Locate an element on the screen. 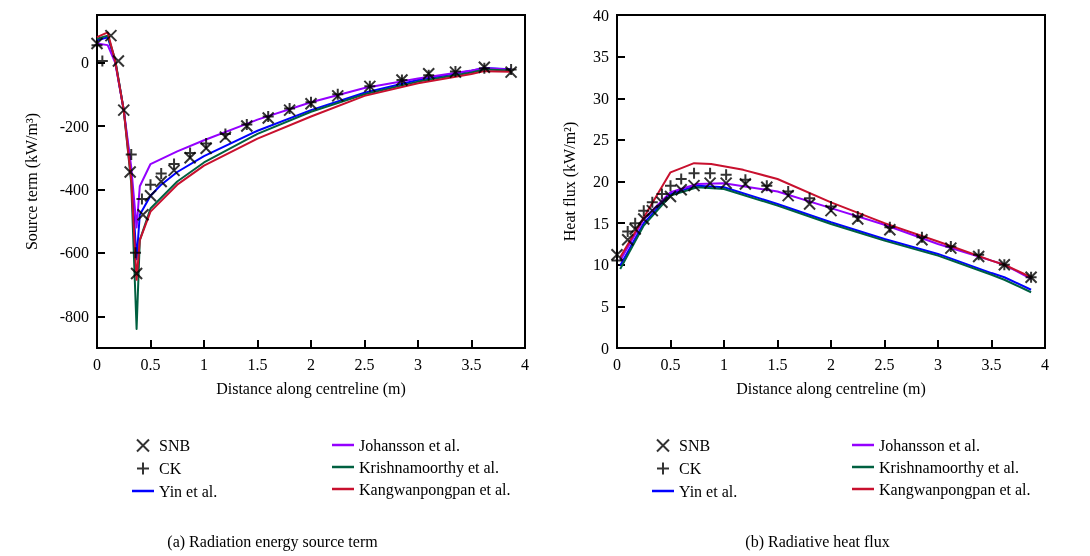 This screenshot has height=556, width=1090. y-tick-label: -600 is located at coordinates (74, 253).